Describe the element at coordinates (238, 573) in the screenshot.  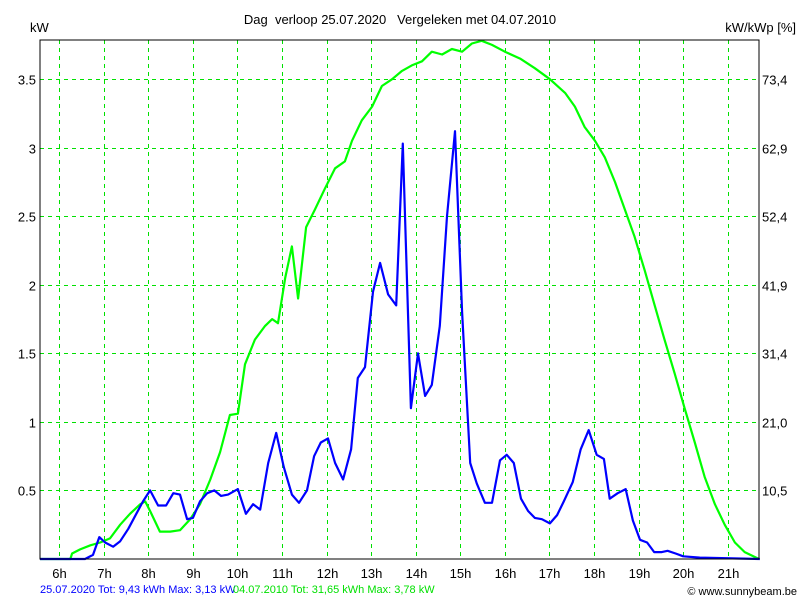
I see `x-tick-label: 10h` at that location.